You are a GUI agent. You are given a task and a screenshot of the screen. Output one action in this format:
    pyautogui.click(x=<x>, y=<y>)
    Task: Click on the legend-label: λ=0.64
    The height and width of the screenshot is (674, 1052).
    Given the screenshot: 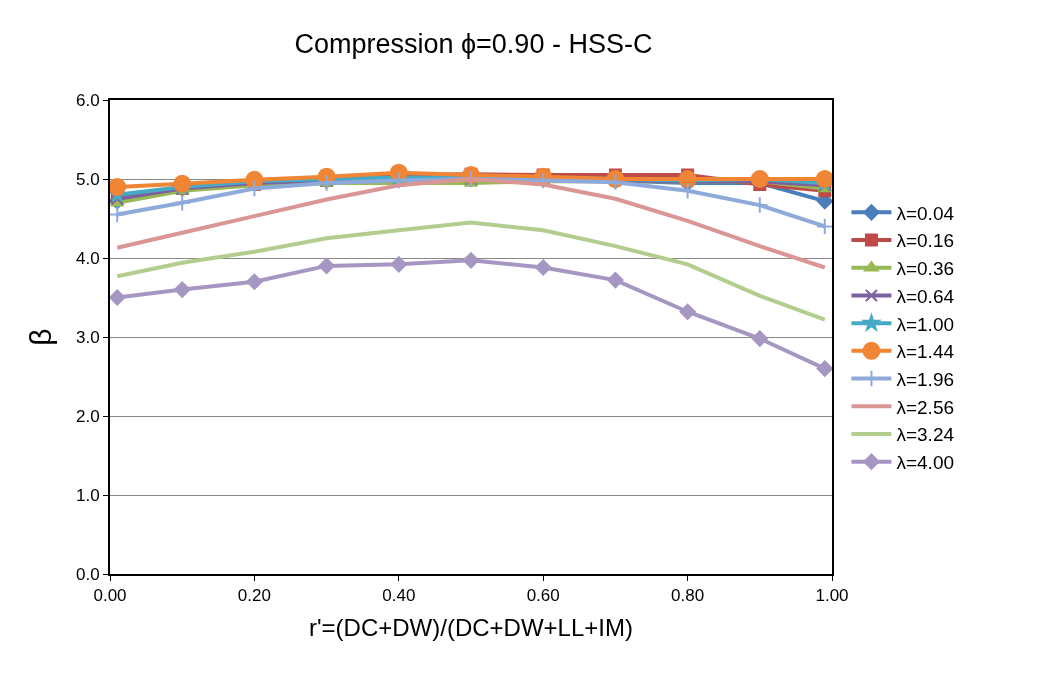 What is the action you would take?
    pyautogui.click(x=925, y=296)
    